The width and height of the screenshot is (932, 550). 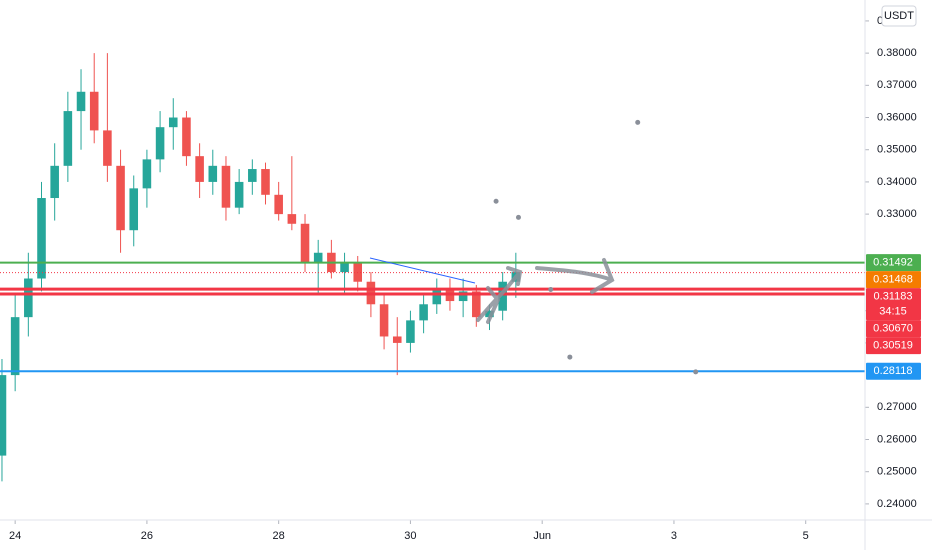 What do you see at coordinates (897, 472) in the screenshot?
I see `y-tick-label: 0.25000` at bounding box center [897, 472].